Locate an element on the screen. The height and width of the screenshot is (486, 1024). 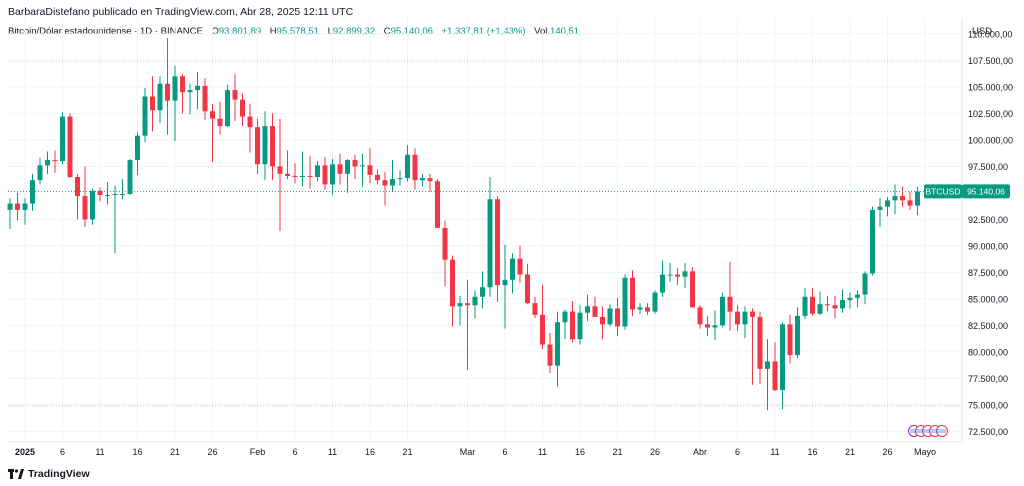
last-price-tag-box is located at coordinates (986, 191).